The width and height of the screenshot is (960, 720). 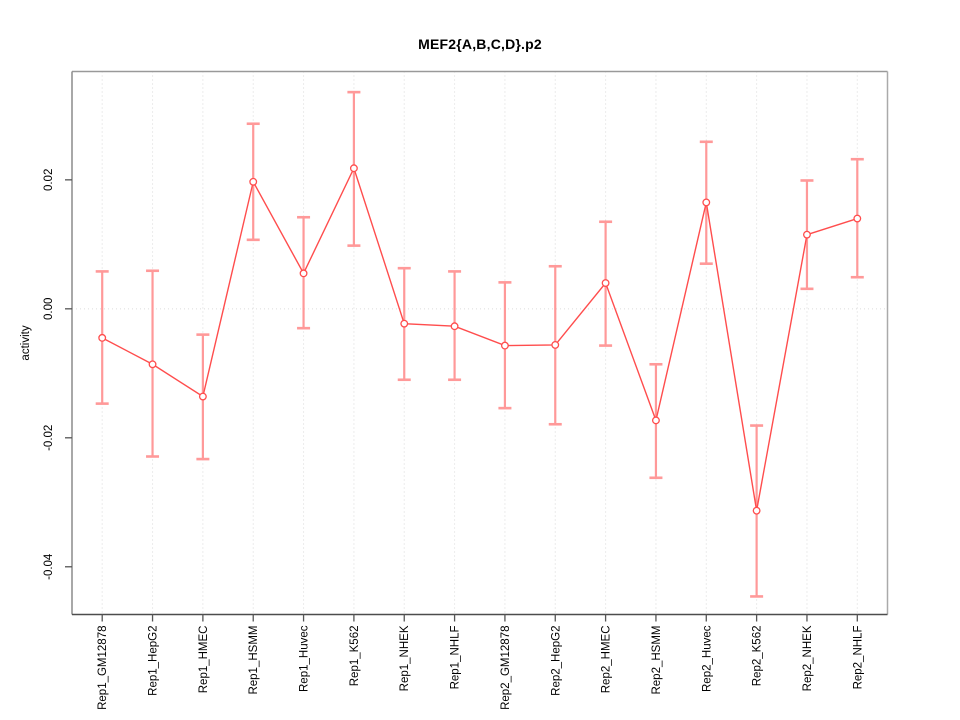 What do you see at coordinates (355, 656) in the screenshot?
I see `x-tick-label: Rep1_K562` at bounding box center [355, 656].